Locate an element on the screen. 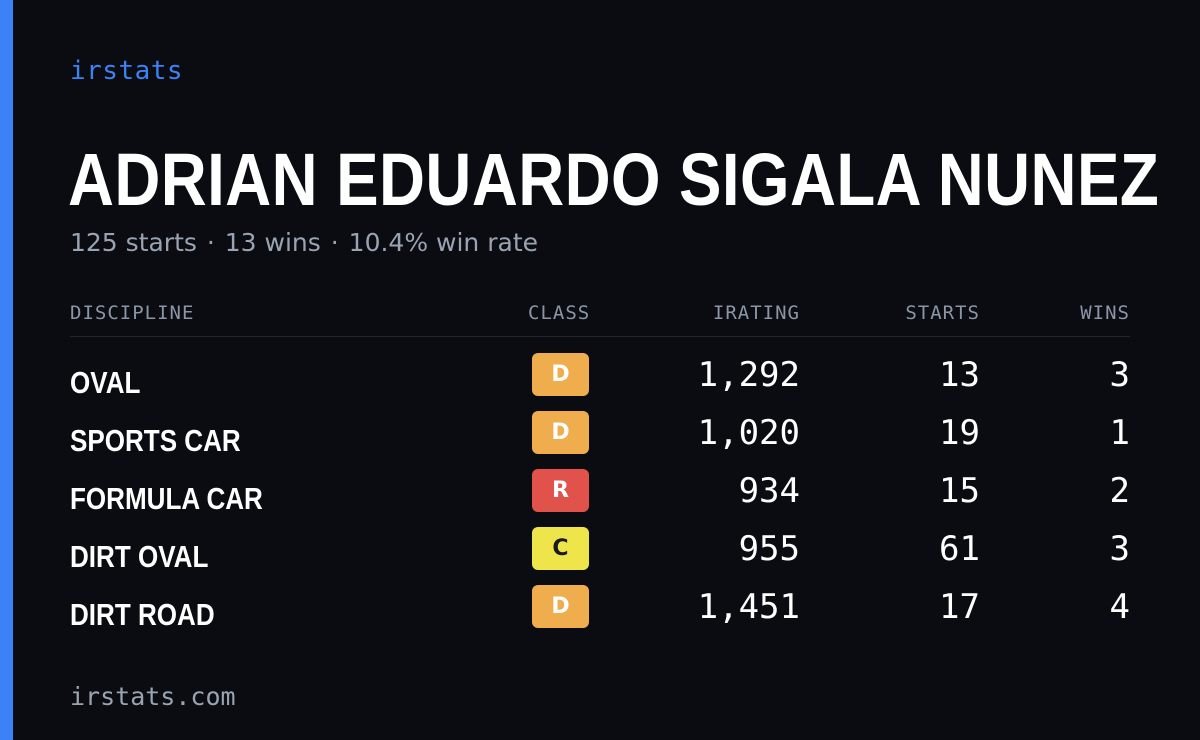 The width and height of the screenshot is (1200, 740). class-badge: C is located at coordinates (560, 548).